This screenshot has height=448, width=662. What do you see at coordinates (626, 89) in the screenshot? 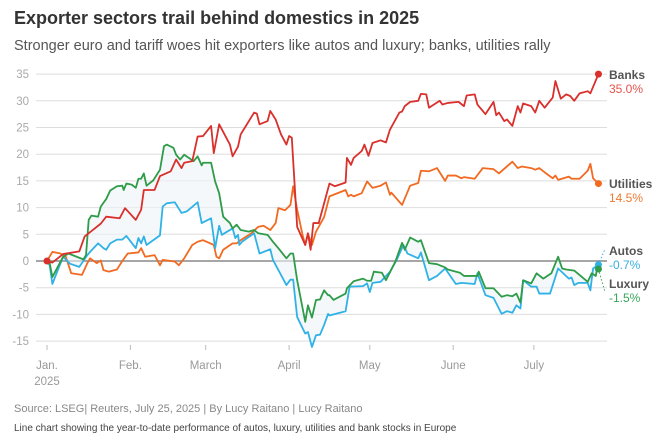
I see `series-value-banks: 35.0%` at bounding box center [626, 89].